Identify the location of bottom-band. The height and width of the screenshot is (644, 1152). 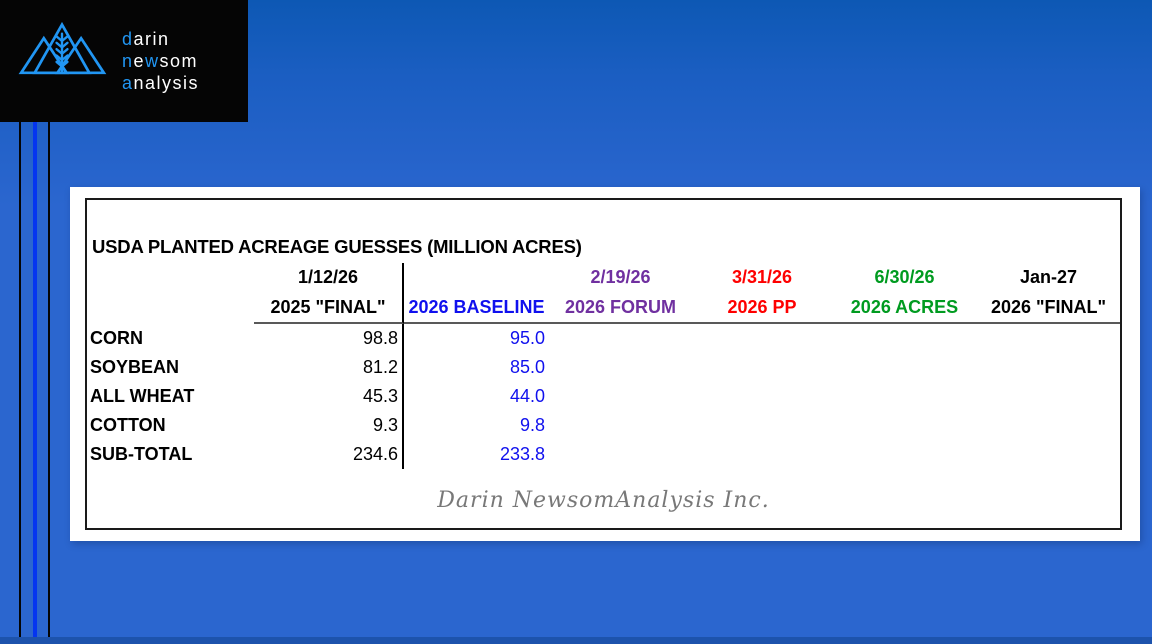
(576, 640).